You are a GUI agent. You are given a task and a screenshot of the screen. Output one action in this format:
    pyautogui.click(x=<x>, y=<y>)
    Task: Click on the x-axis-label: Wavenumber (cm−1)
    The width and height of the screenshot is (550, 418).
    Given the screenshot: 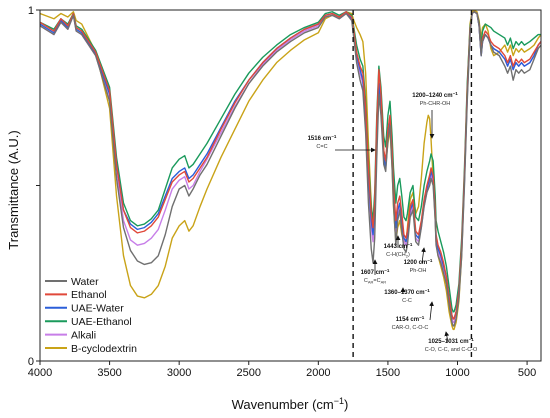 What is the action you would take?
    pyautogui.click(x=290, y=404)
    